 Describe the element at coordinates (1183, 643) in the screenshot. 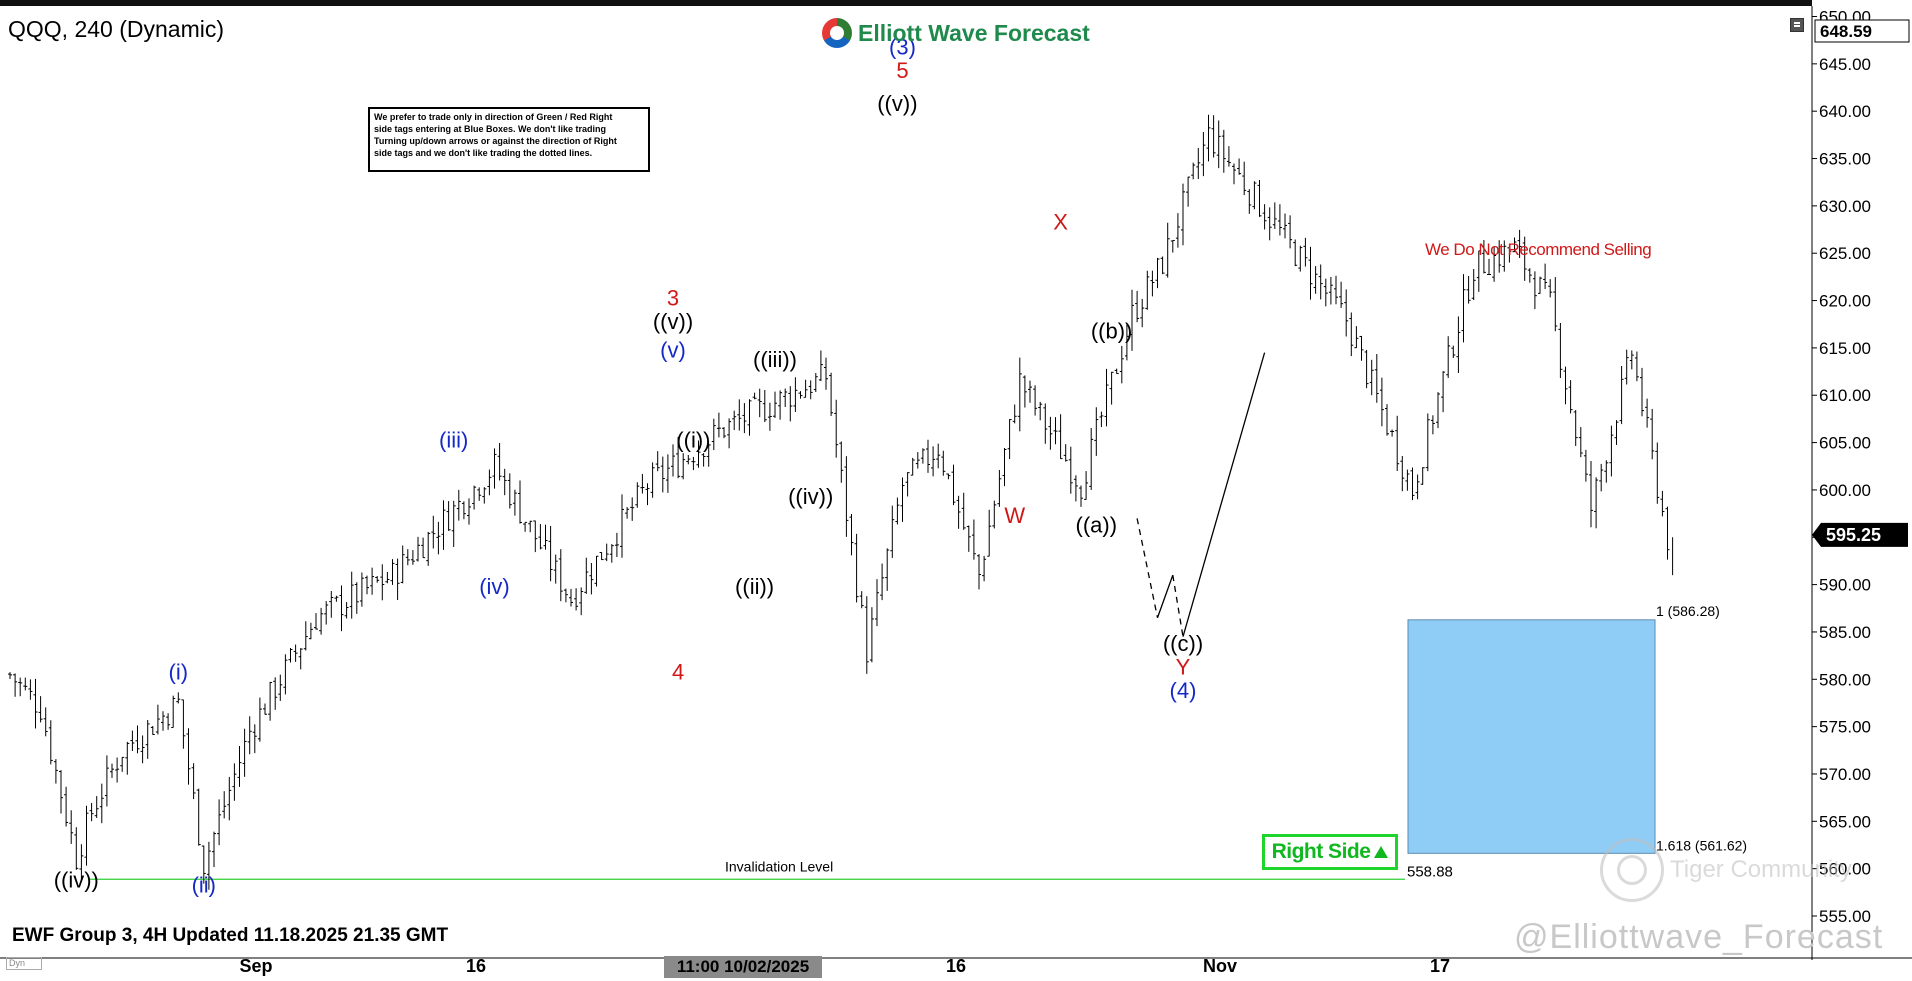

I see `wave-label: ((c))` at that location.